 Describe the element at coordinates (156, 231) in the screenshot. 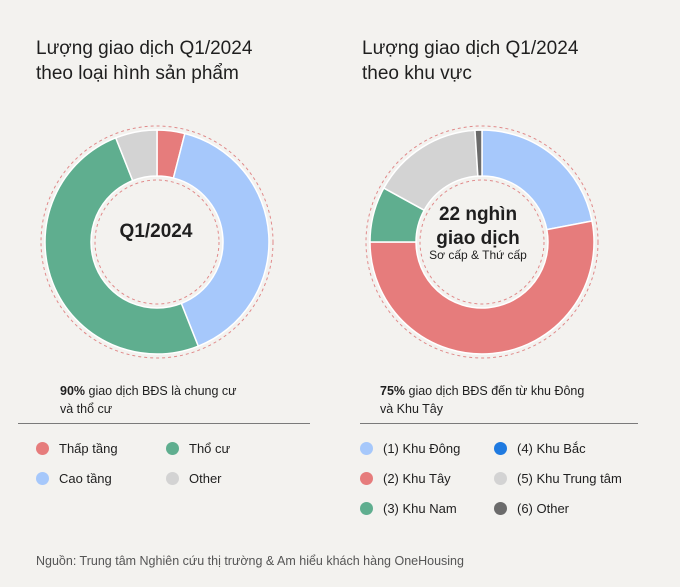

I see `donut-center-label: Q1/2024` at that location.